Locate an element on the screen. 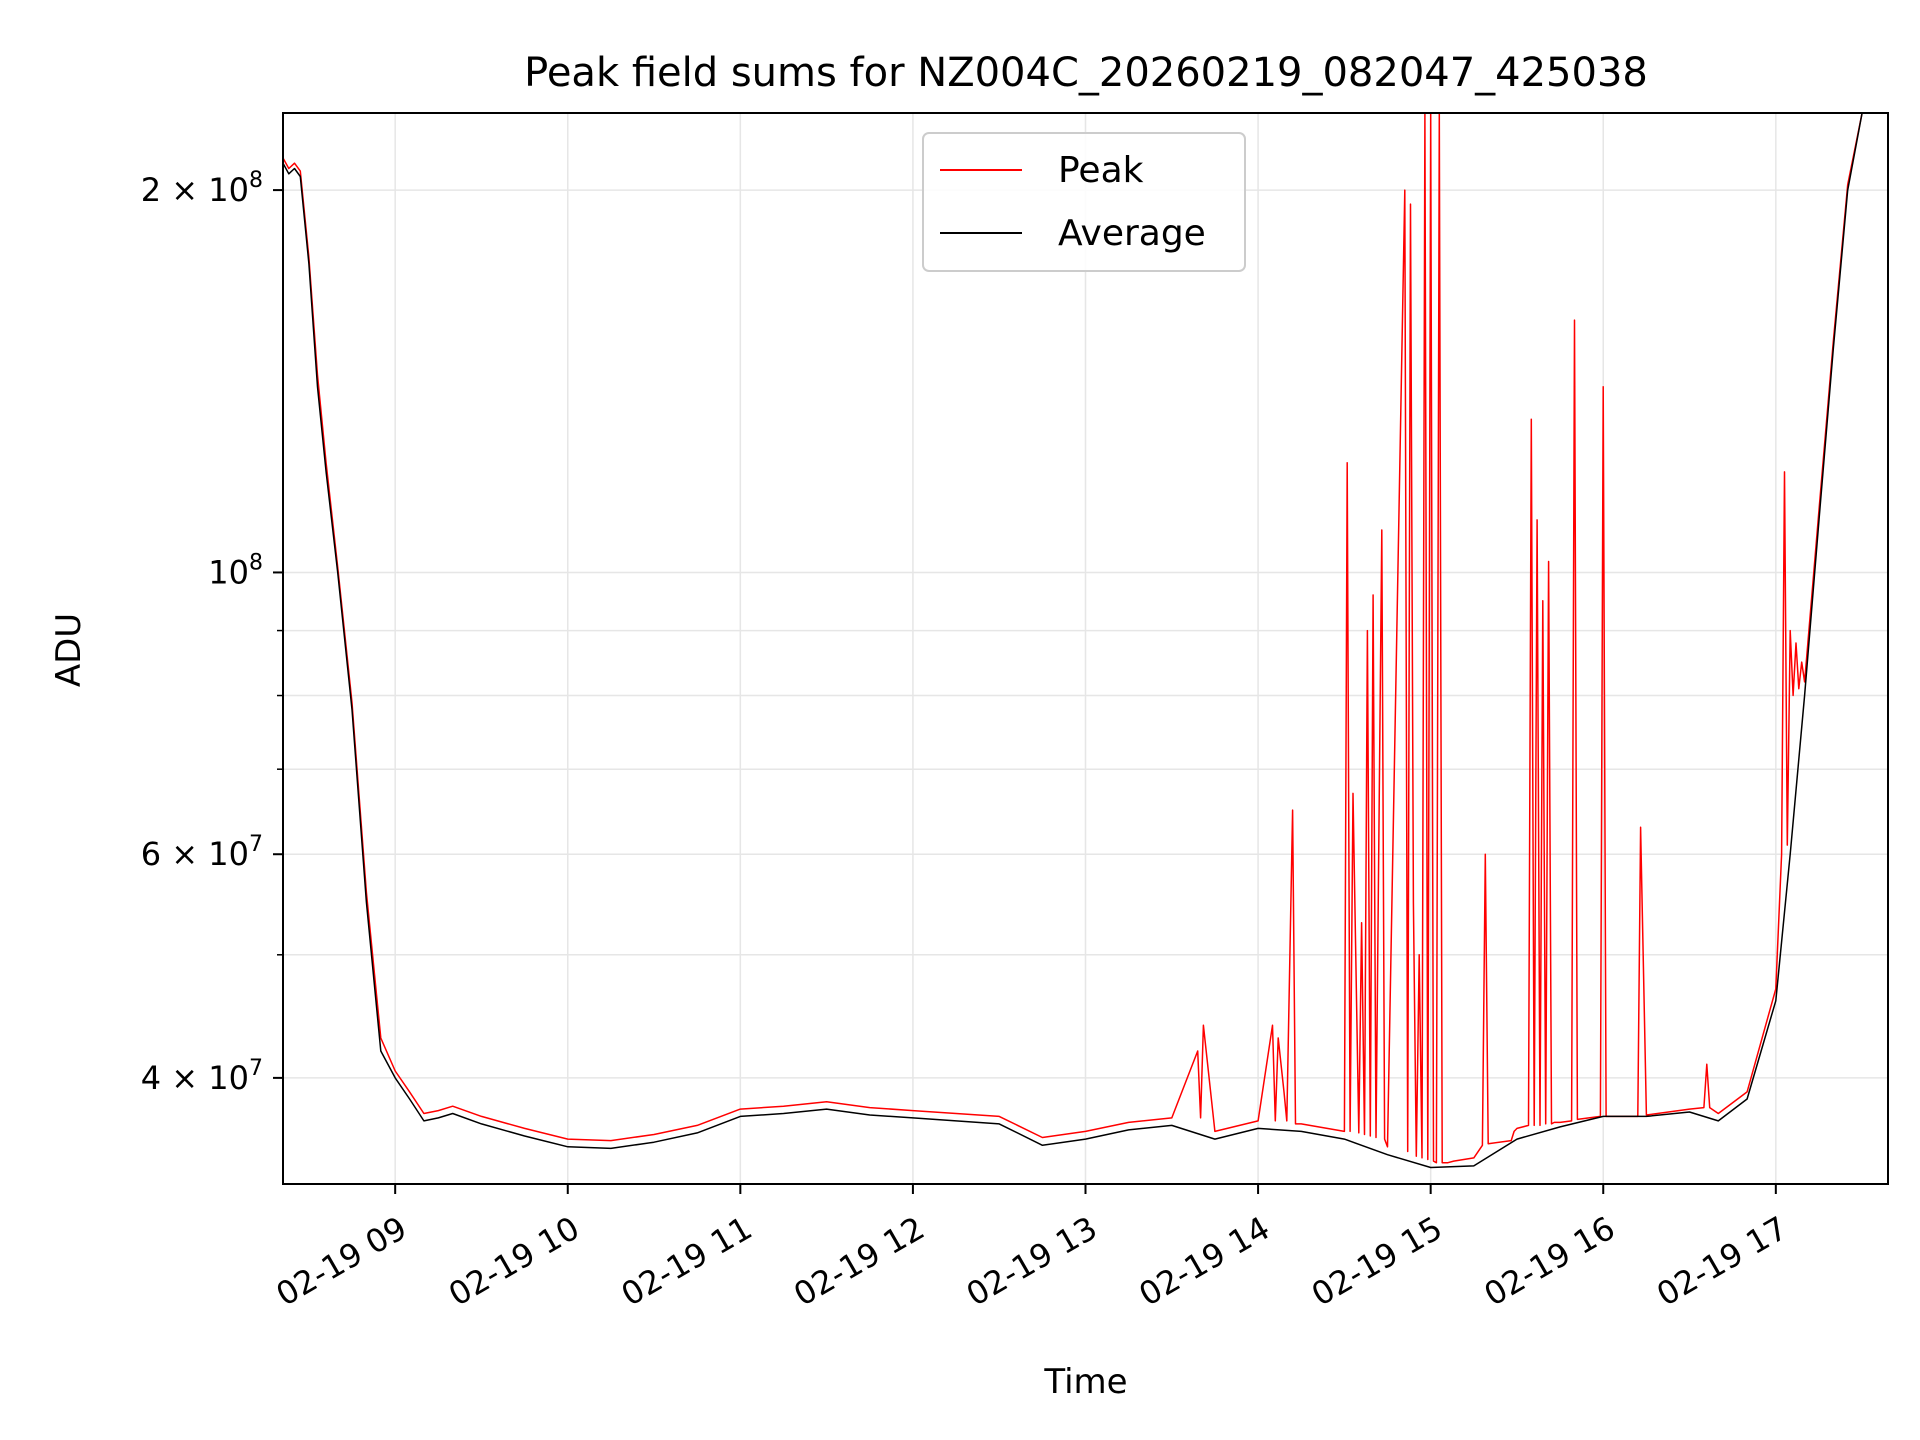  y-tick-label: 4 × 107 is located at coordinates (202, 1076).